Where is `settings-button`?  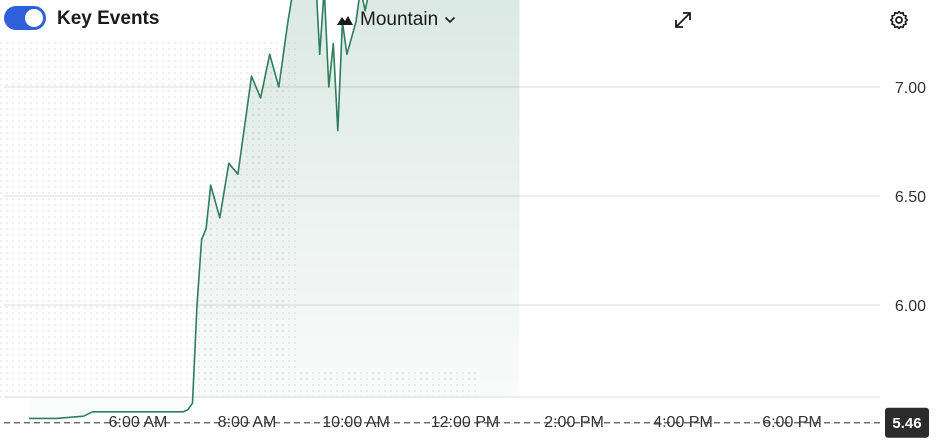 settings-button is located at coordinates (899, 20).